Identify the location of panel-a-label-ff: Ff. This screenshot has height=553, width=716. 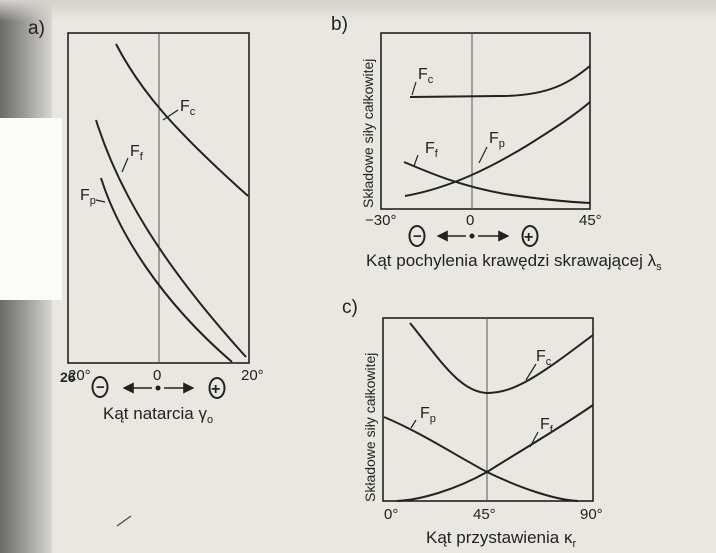
(137, 153).